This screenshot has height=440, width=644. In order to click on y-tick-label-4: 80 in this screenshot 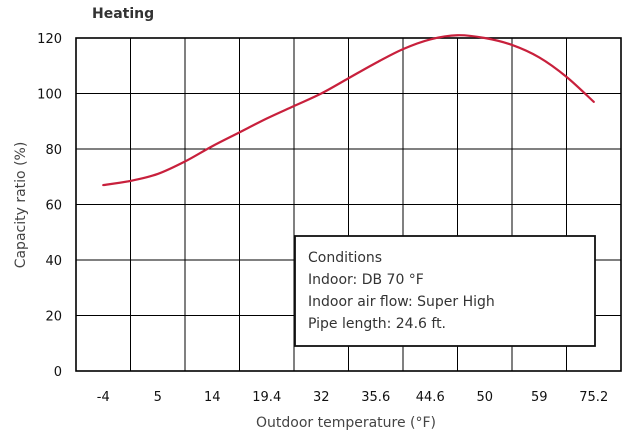, I will do `click(53, 150)`.